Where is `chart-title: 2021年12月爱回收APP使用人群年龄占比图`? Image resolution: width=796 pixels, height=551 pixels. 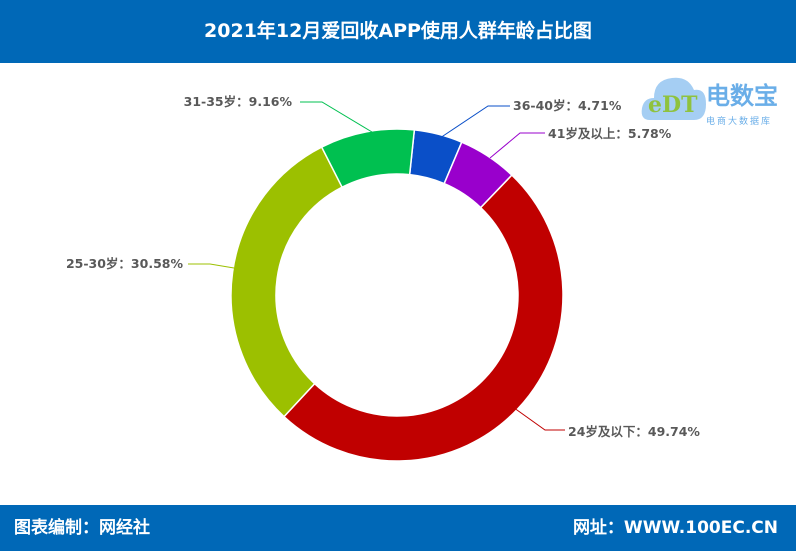
chart-title: 2021年12月爱回收APP使用人群年龄占比图 is located at coordinates (398, 31).